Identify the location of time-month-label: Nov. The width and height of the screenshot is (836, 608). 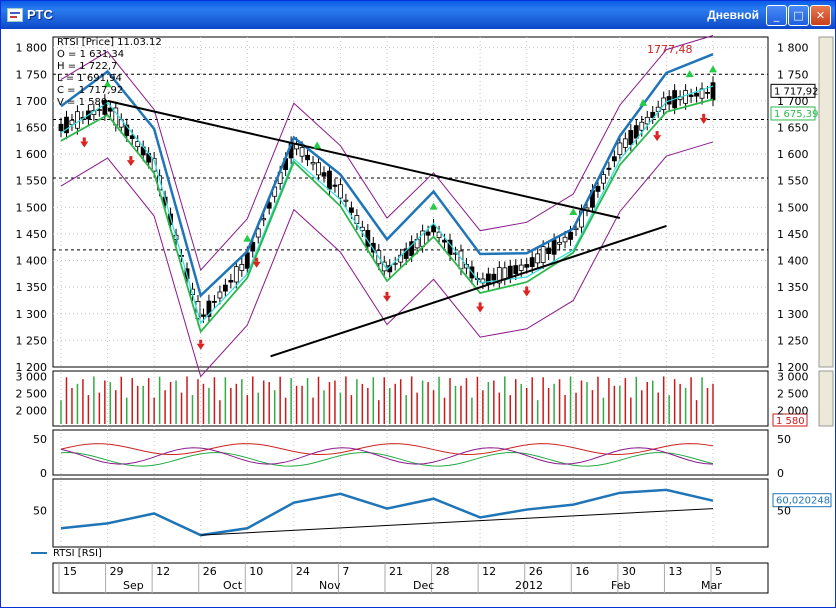
(330, 585).